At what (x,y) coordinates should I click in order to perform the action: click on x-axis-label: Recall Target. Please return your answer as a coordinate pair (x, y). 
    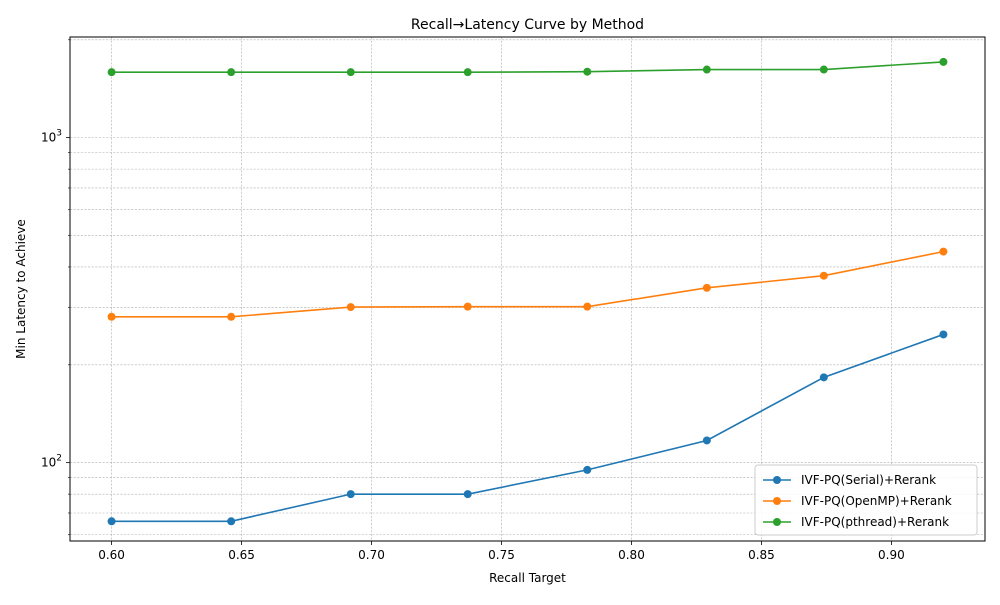
    Looking at the image, I should click on (527, 578).